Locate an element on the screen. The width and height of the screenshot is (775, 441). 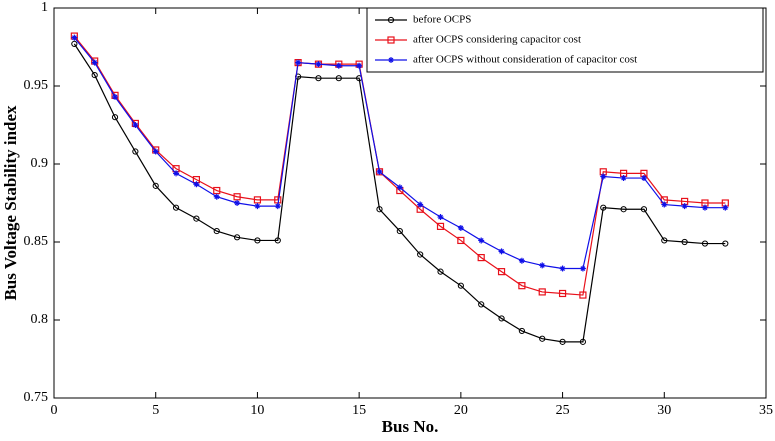
y-tick-label: 0.85 is located at coordinates (36, 241).